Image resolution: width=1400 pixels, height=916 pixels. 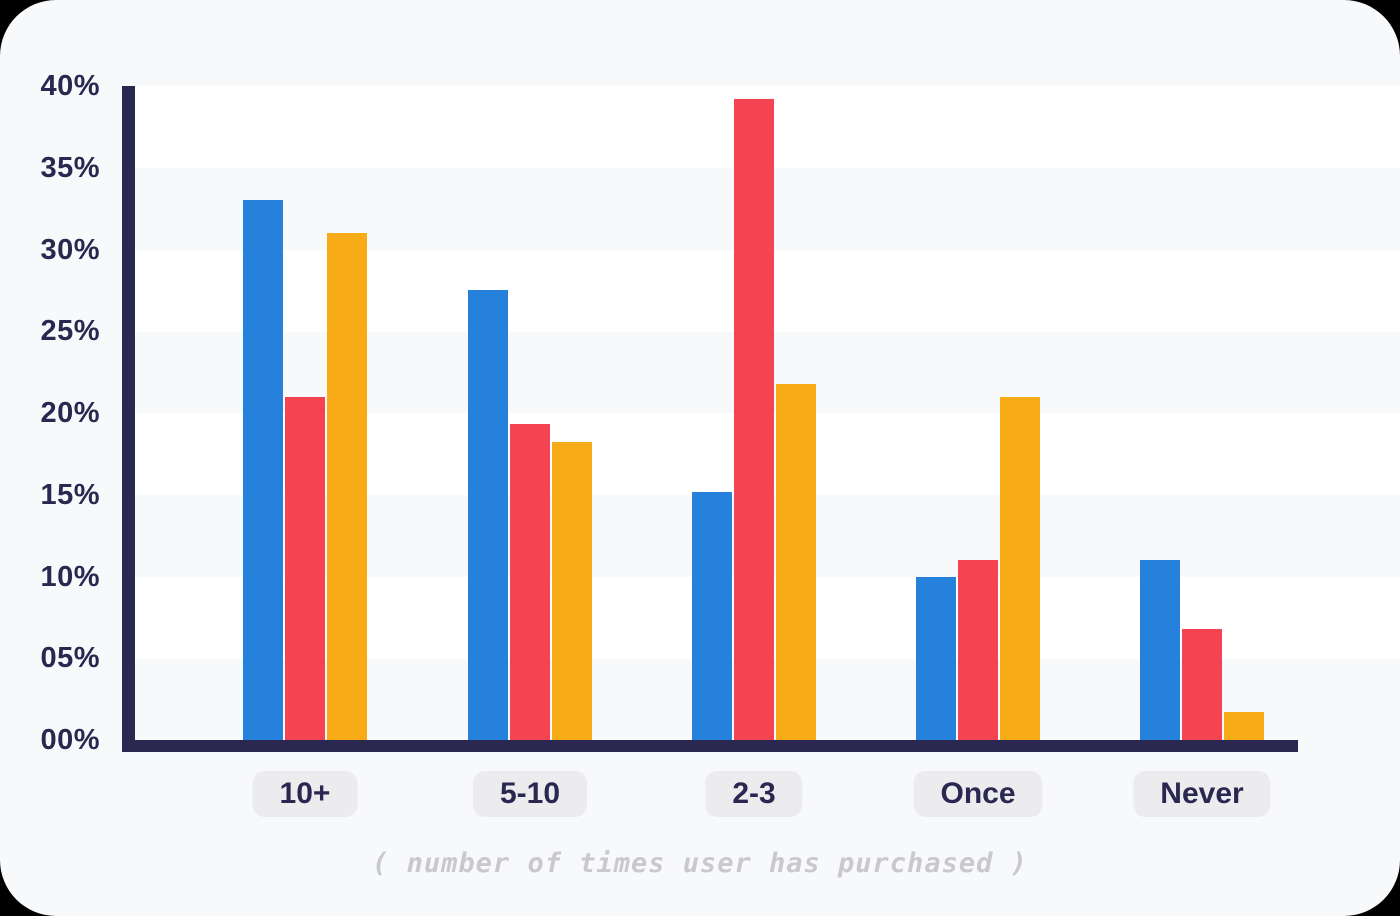 What do you see at coordinates (710, 746) in the screenshot?
I see `x-axis-line` at bounding box center [710, 746].